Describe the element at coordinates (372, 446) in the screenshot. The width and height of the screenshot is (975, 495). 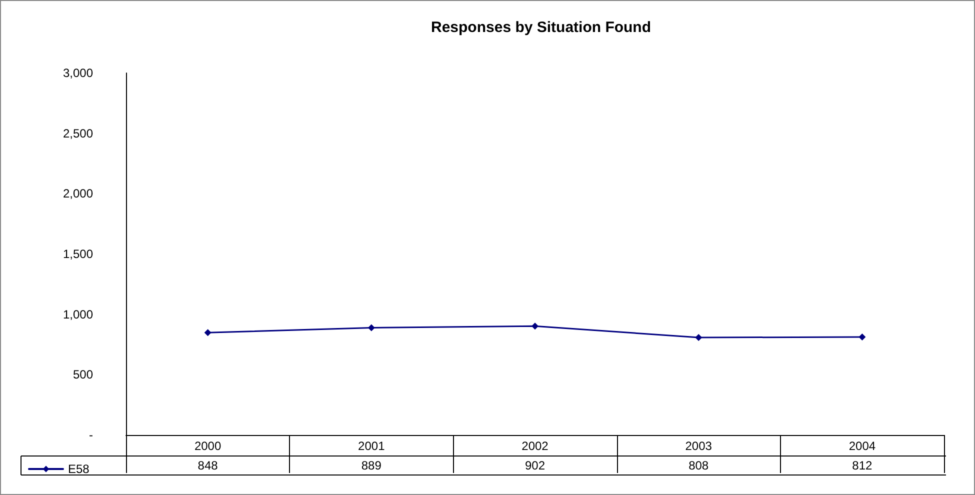
I see `x-tick-label: 2001` at that location.